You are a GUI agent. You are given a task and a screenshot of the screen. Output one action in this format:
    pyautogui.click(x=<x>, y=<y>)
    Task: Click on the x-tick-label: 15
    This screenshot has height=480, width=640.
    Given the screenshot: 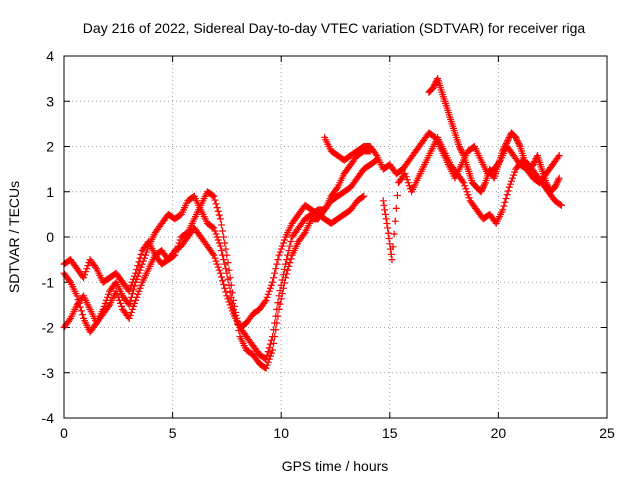 What is the action you would take?
    pyautogui.click(x=390, y=433)
    